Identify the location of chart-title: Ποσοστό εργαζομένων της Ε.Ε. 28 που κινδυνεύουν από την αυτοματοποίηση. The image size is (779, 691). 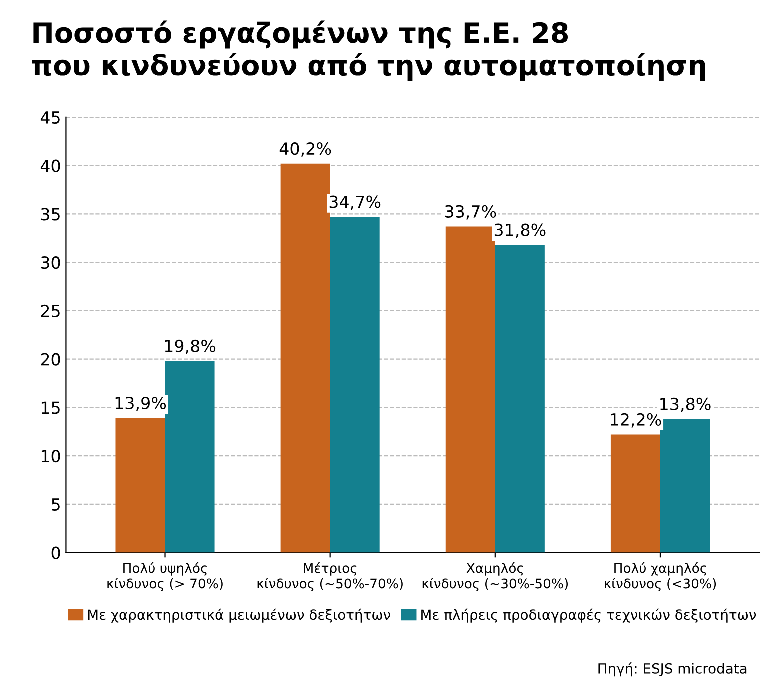
(369, 51).